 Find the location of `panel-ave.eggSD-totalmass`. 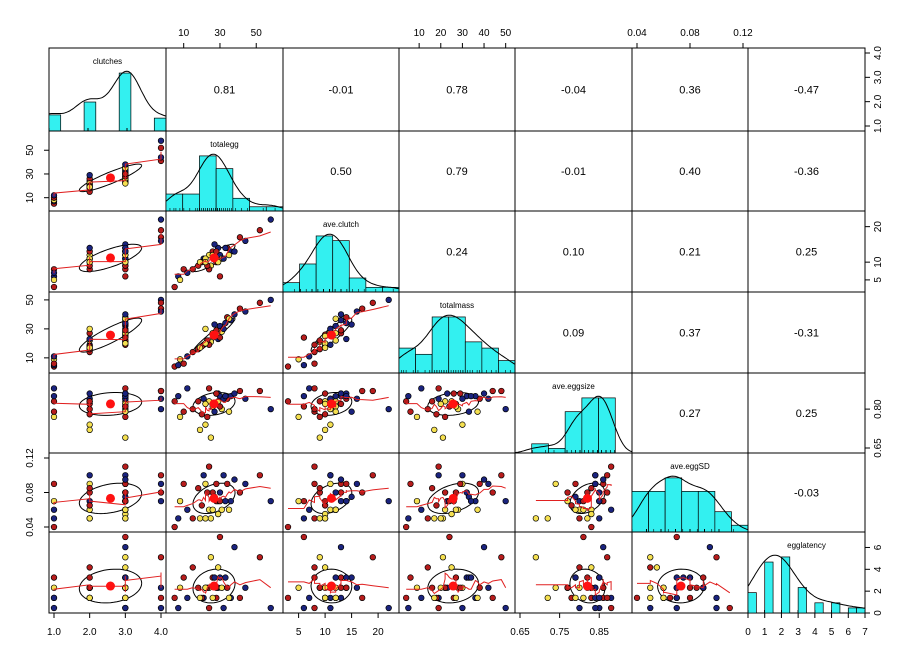

panel-ave.eggSD-totalmass is located at coordinates (457, 492).